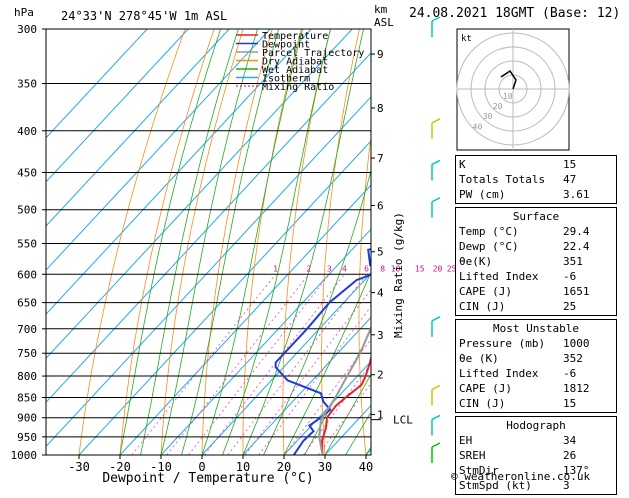  What do you see at coordinates (502, 179) in the screenshot?
I see `totals-label: Totals Totals` at bounding box center [502, 179].